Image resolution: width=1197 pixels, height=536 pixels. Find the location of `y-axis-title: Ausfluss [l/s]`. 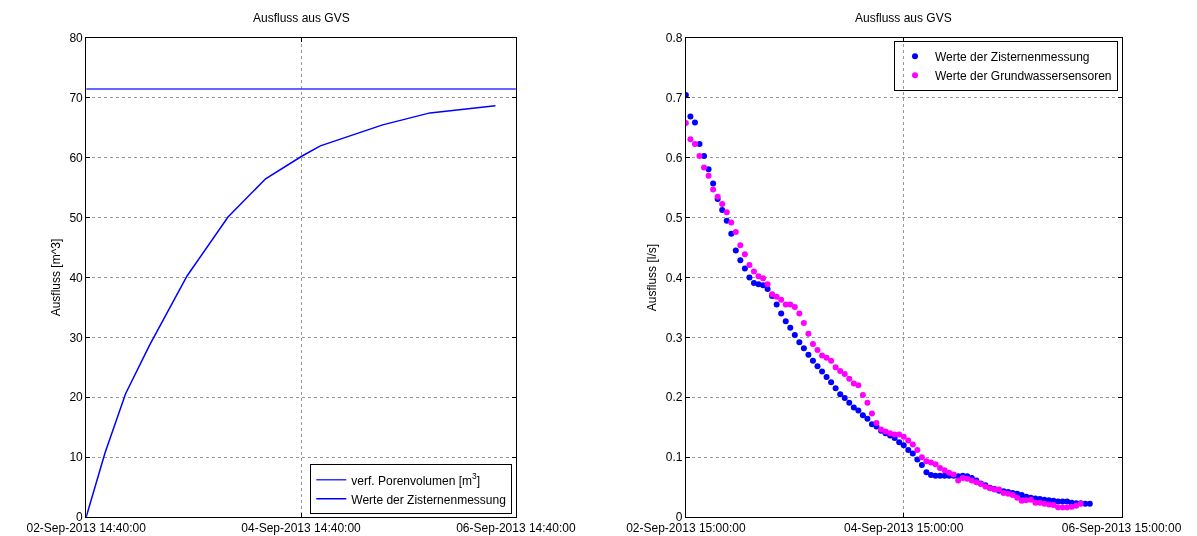

y-axis-title: Ausfluss [l/s] is located at coordinates (652, 277).